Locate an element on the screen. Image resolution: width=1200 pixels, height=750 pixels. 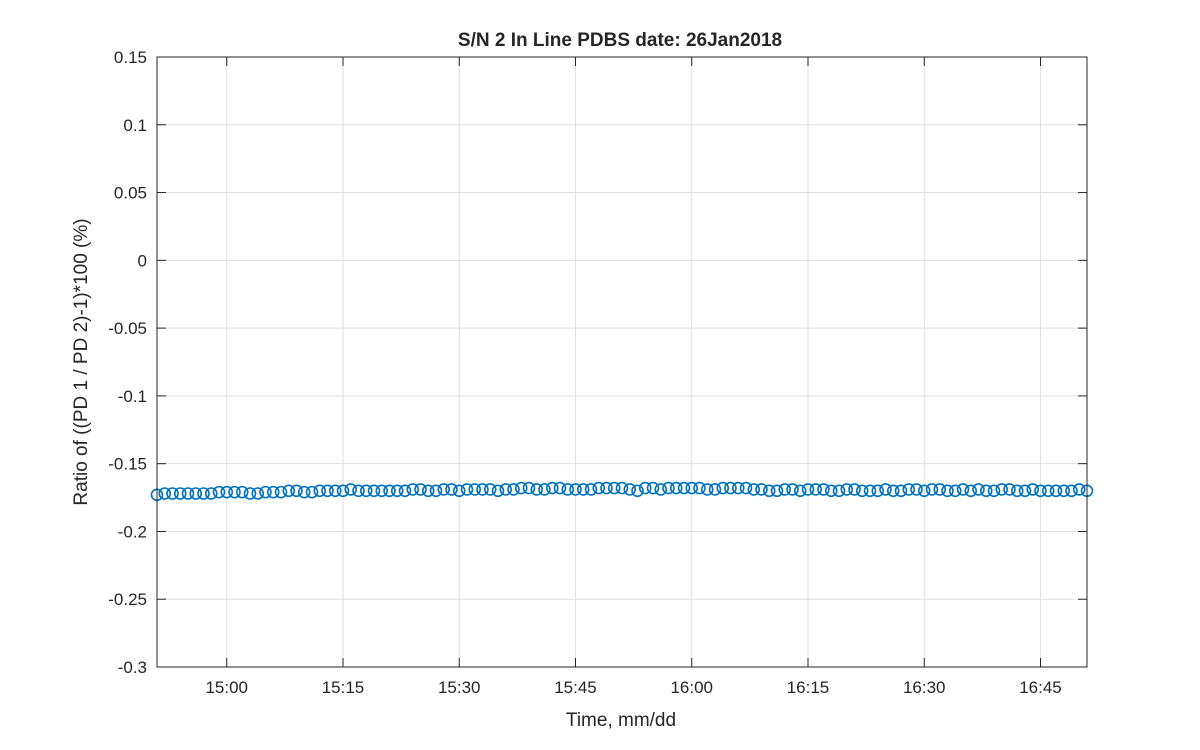
y-axis-label: Ratio of ((PD 1 / PD 2)-1)*100 (%) is located at coordinates (81, 361).